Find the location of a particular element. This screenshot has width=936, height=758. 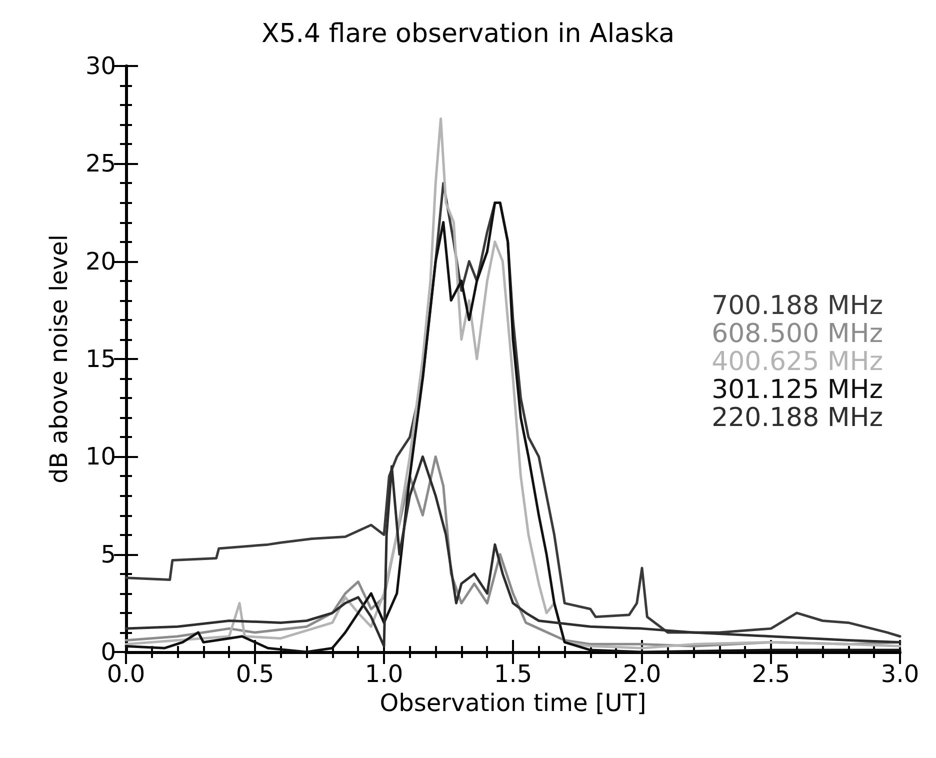

x-tick-label: 3.0 is located at coordinates (900, 674).